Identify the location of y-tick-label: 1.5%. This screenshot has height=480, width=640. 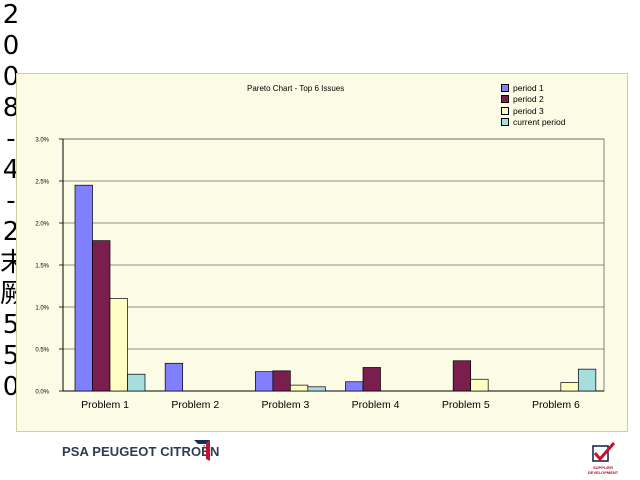
(42, 267).